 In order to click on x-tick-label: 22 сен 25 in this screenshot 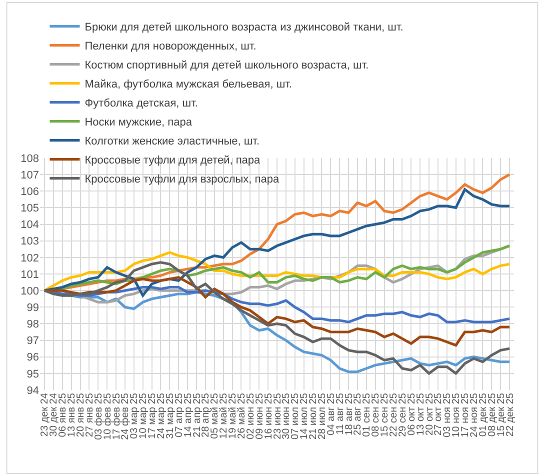, I will do `click(394, 414)`.